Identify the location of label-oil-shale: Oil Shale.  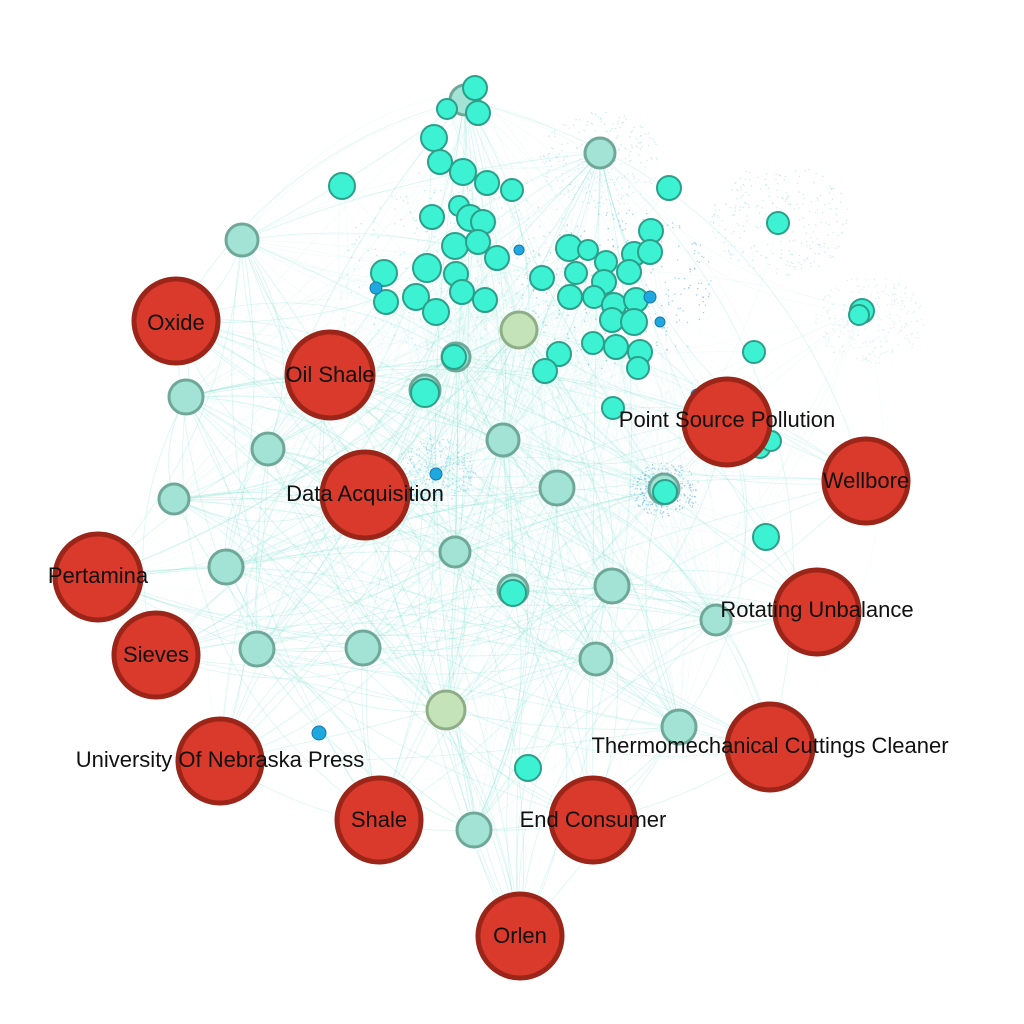
(329, 374).